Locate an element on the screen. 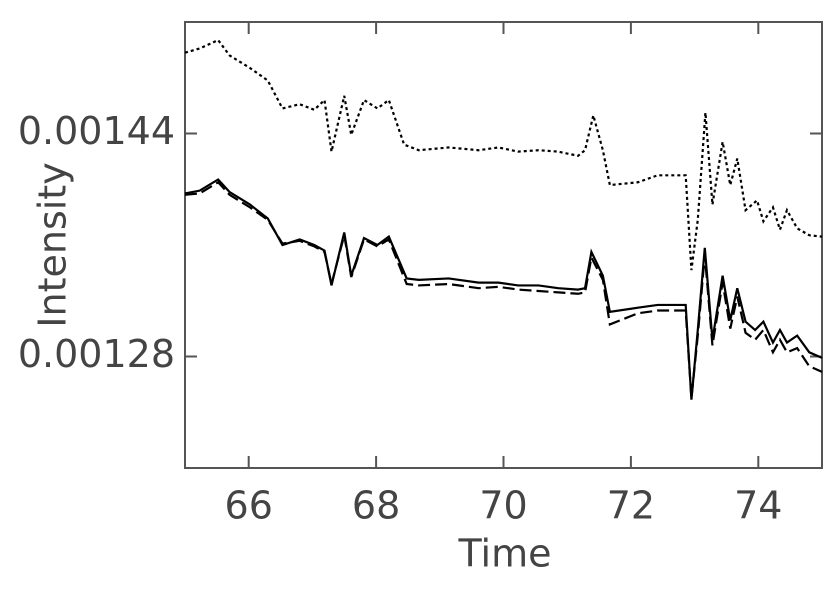 Image resolution: width=830 pixels, height=597 pixels. y-tick-label: 0.00128 is located at coordinates (96, 354).